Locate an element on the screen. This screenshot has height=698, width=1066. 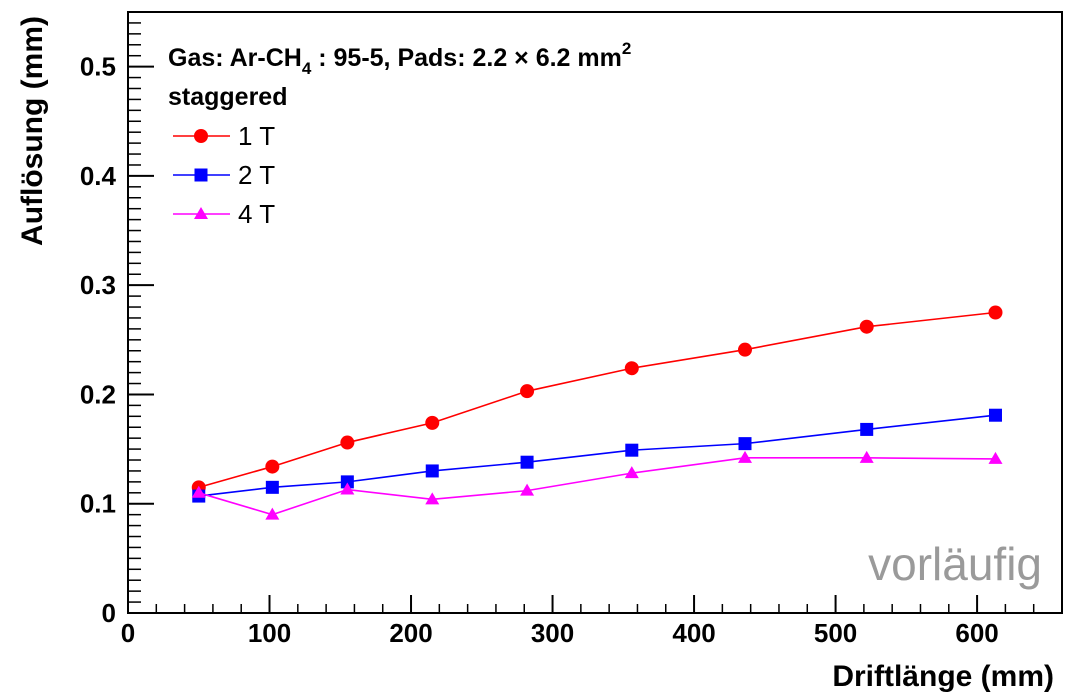
legend: 1 T 2 T 4 T is located at coordinates (224, 175).